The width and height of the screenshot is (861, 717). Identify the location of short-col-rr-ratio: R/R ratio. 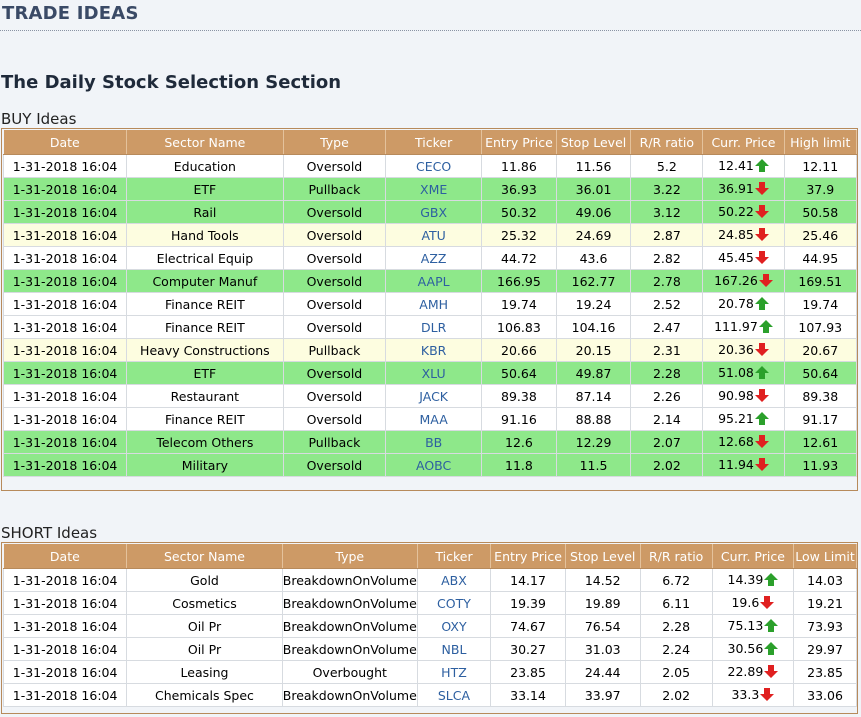
(676, 556).